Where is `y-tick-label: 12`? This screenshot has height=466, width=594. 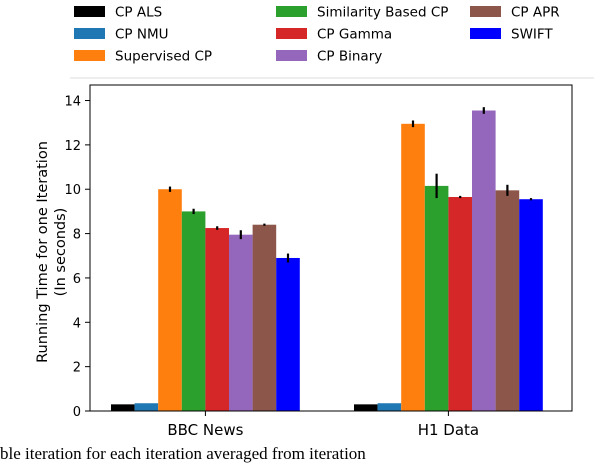
y-tick-label: 12 is located at coordinates (72, 146).